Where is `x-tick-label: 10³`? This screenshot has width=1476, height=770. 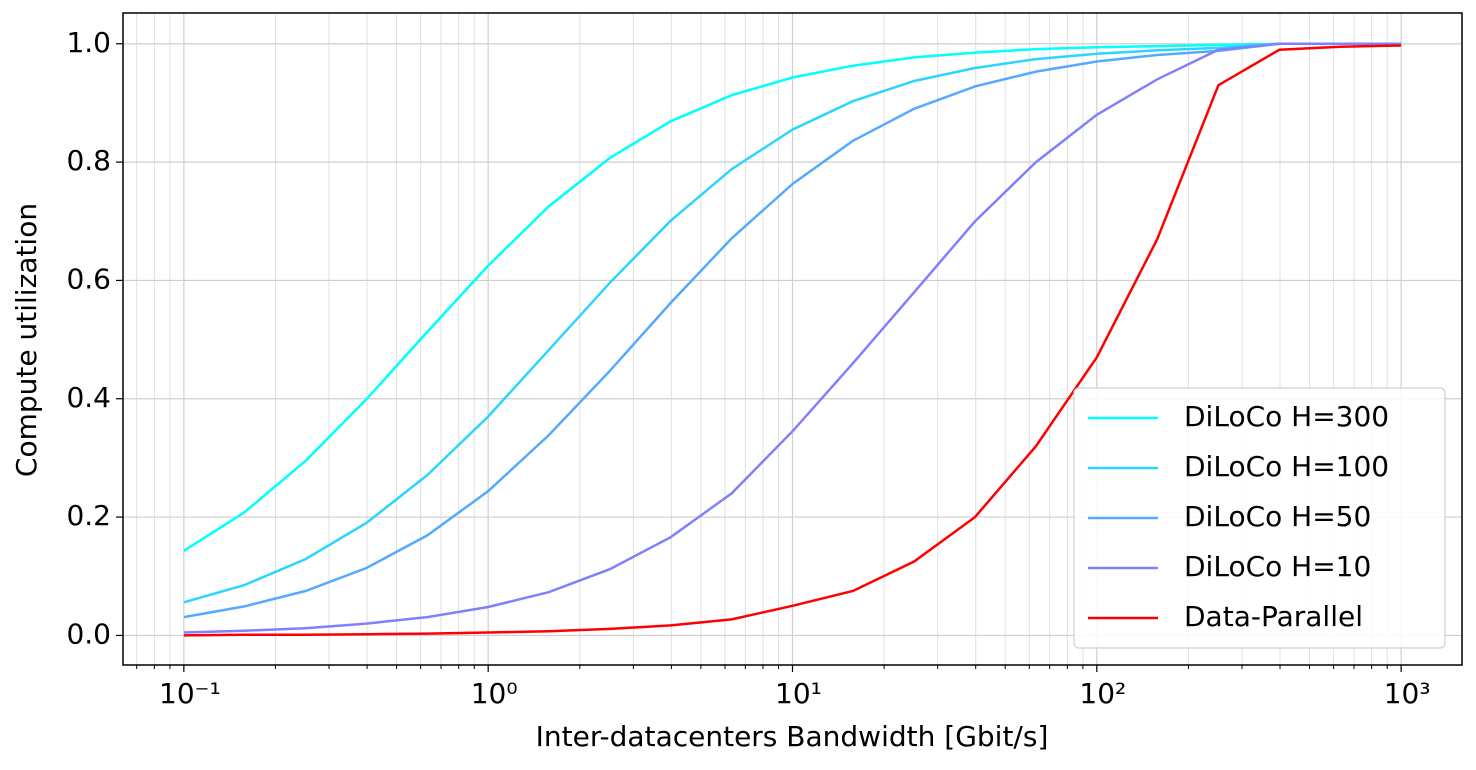 x-tick-label: 10³ is located at coordinates (1407, 693).